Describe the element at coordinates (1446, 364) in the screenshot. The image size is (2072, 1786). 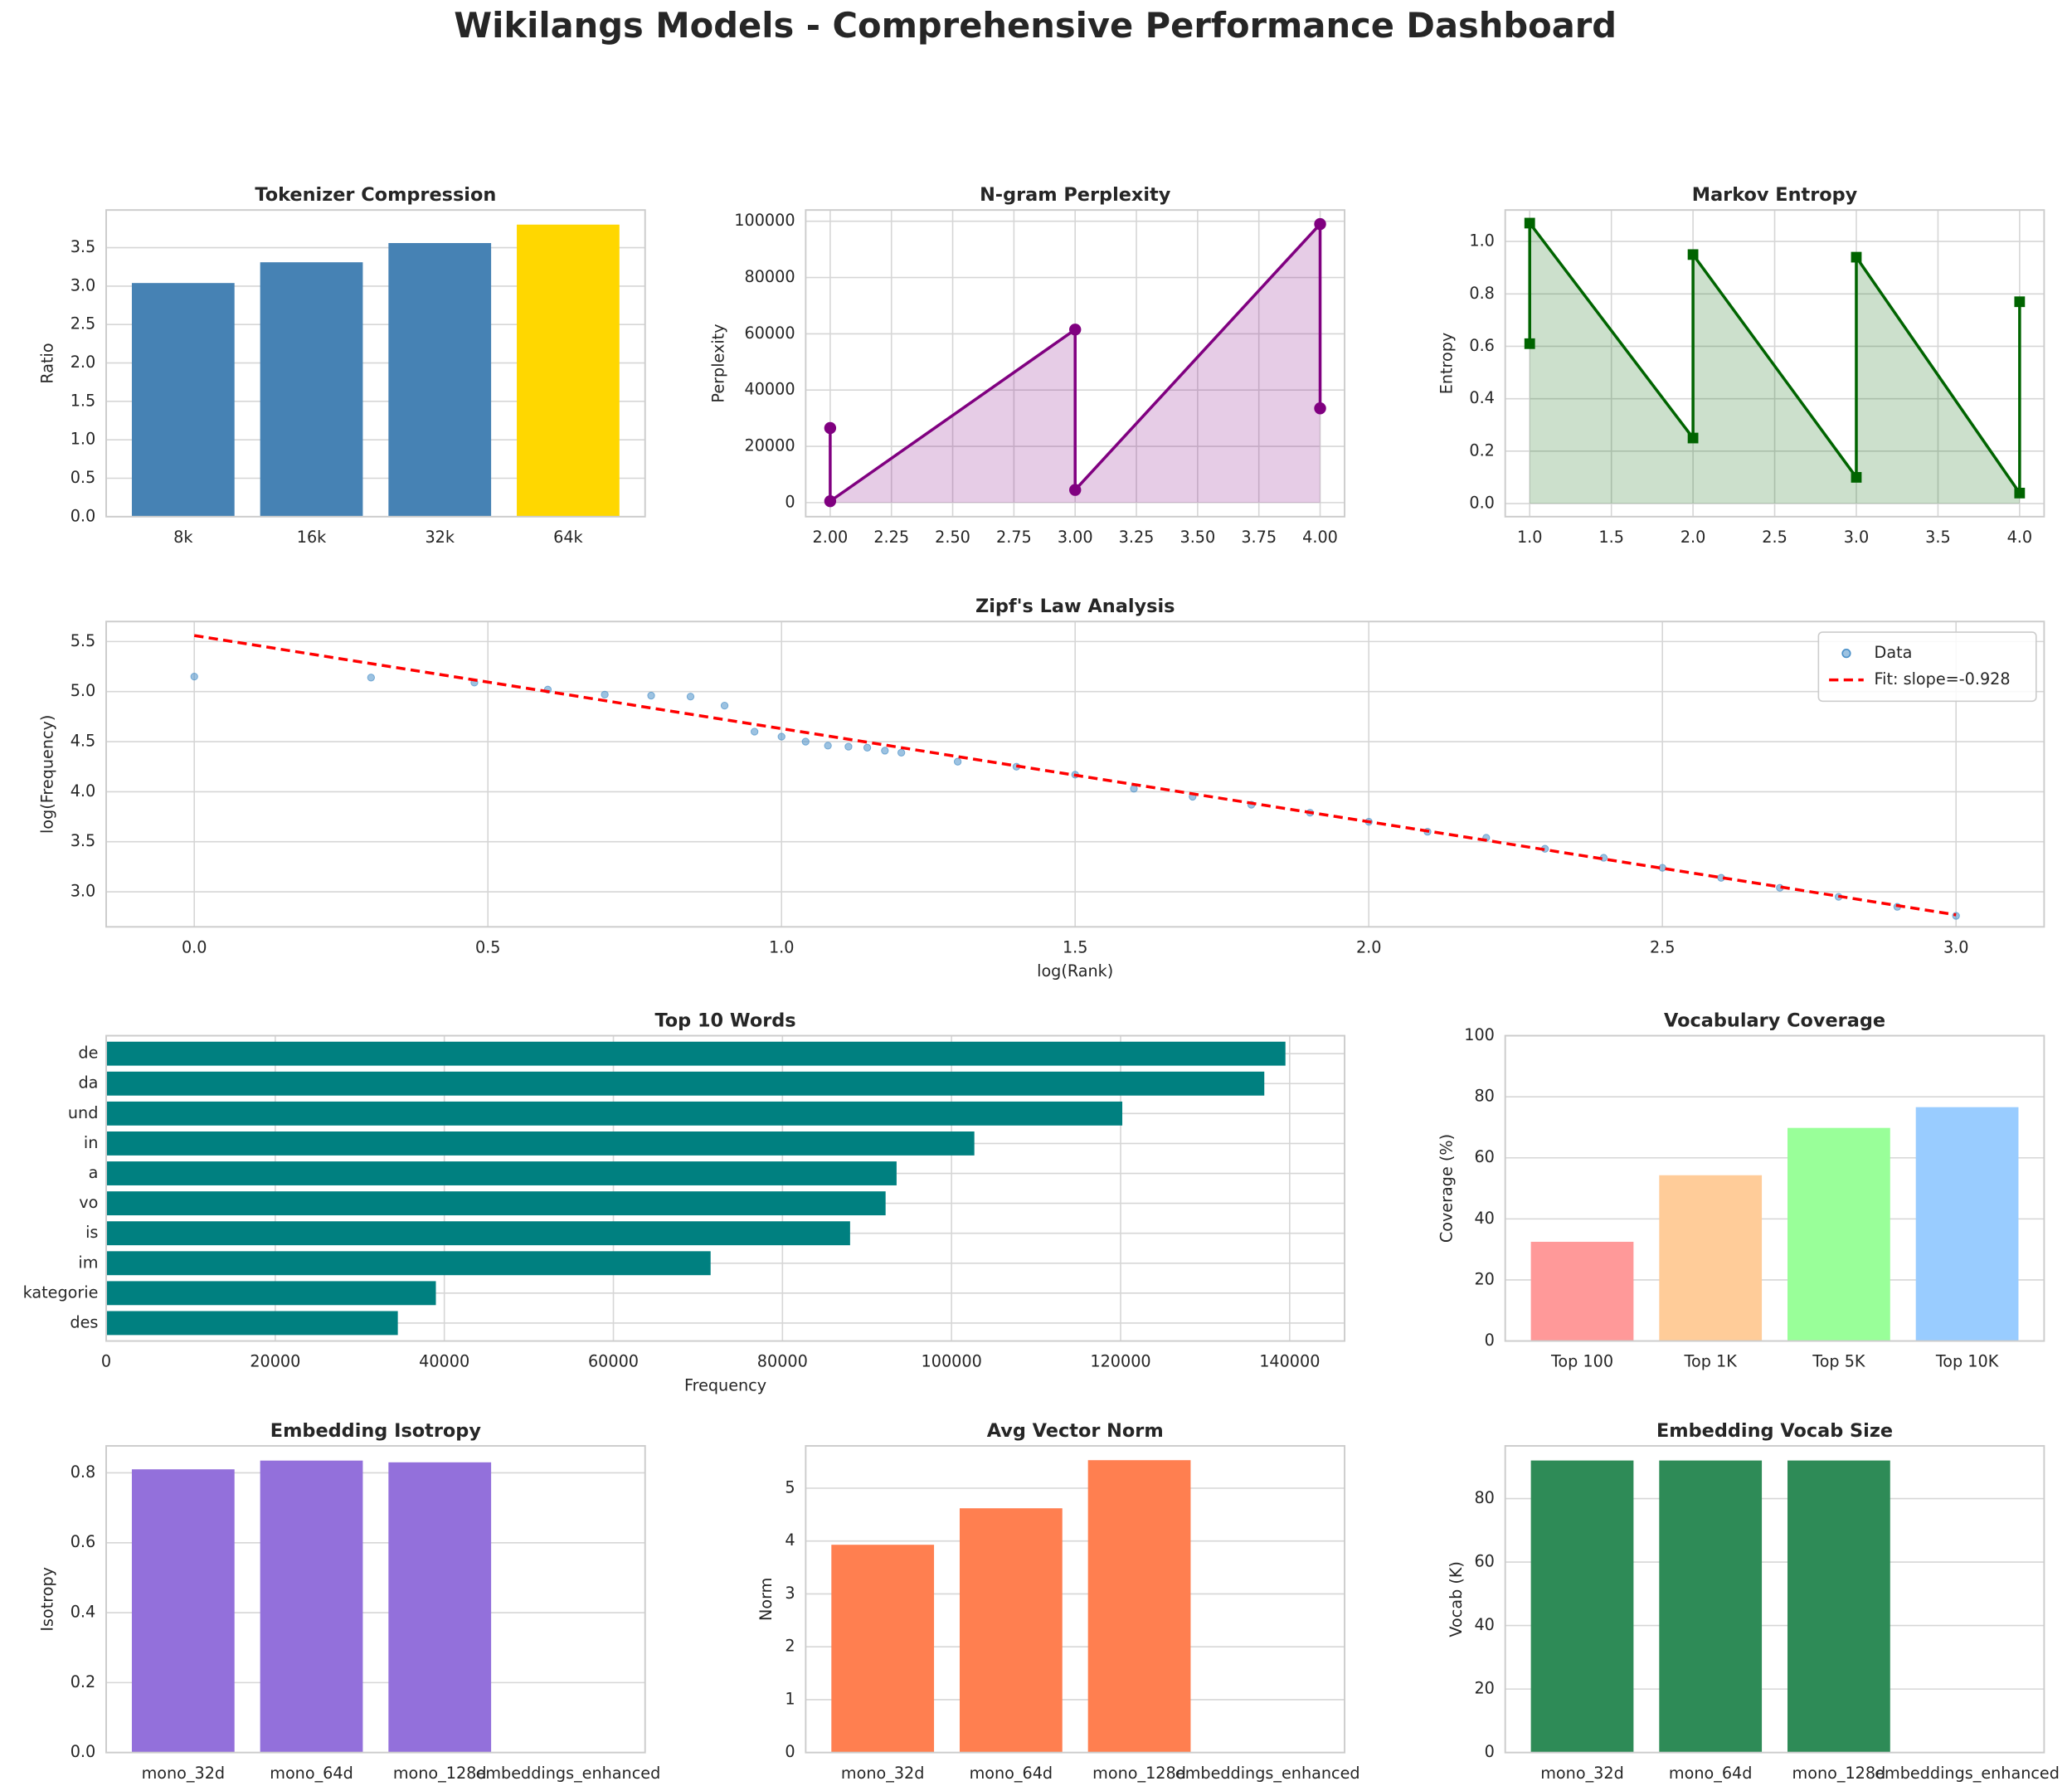
I see `y-axis-label: Entropy` at that location.